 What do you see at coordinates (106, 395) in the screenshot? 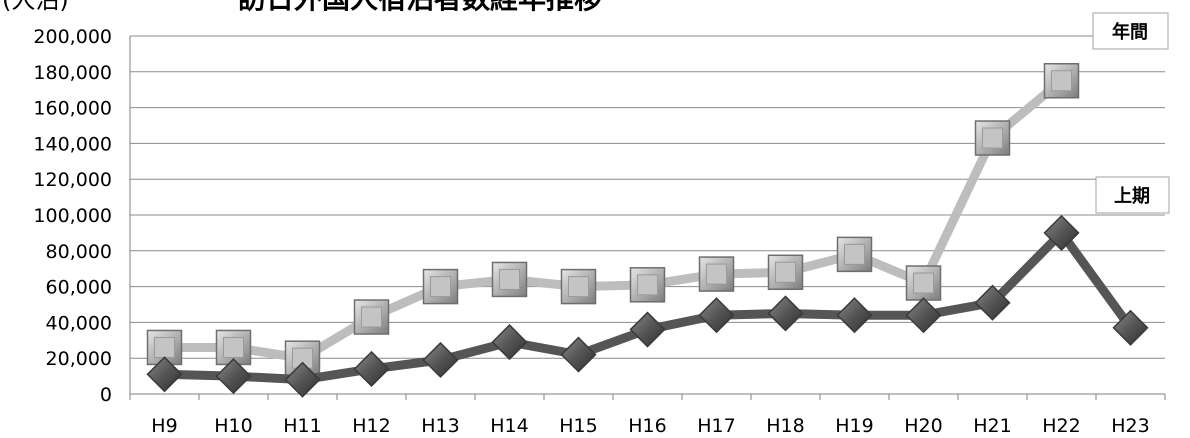
I see `y-tick-label: 0` at bounding box center [106, 395].